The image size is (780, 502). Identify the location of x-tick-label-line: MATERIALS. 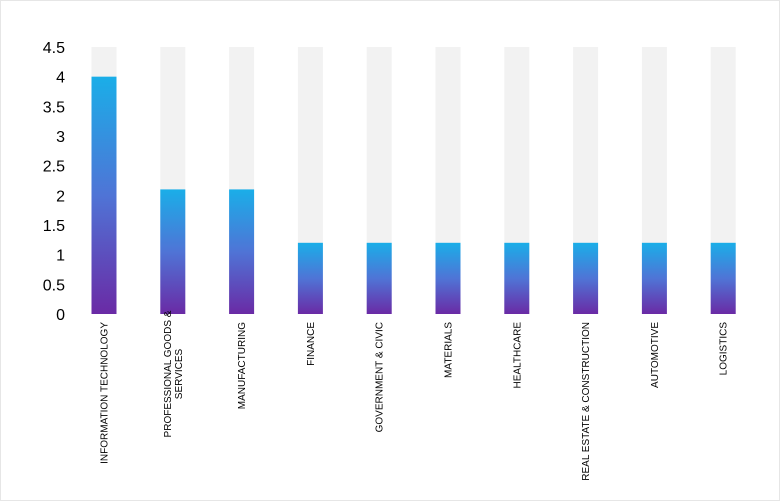
(449, 350).